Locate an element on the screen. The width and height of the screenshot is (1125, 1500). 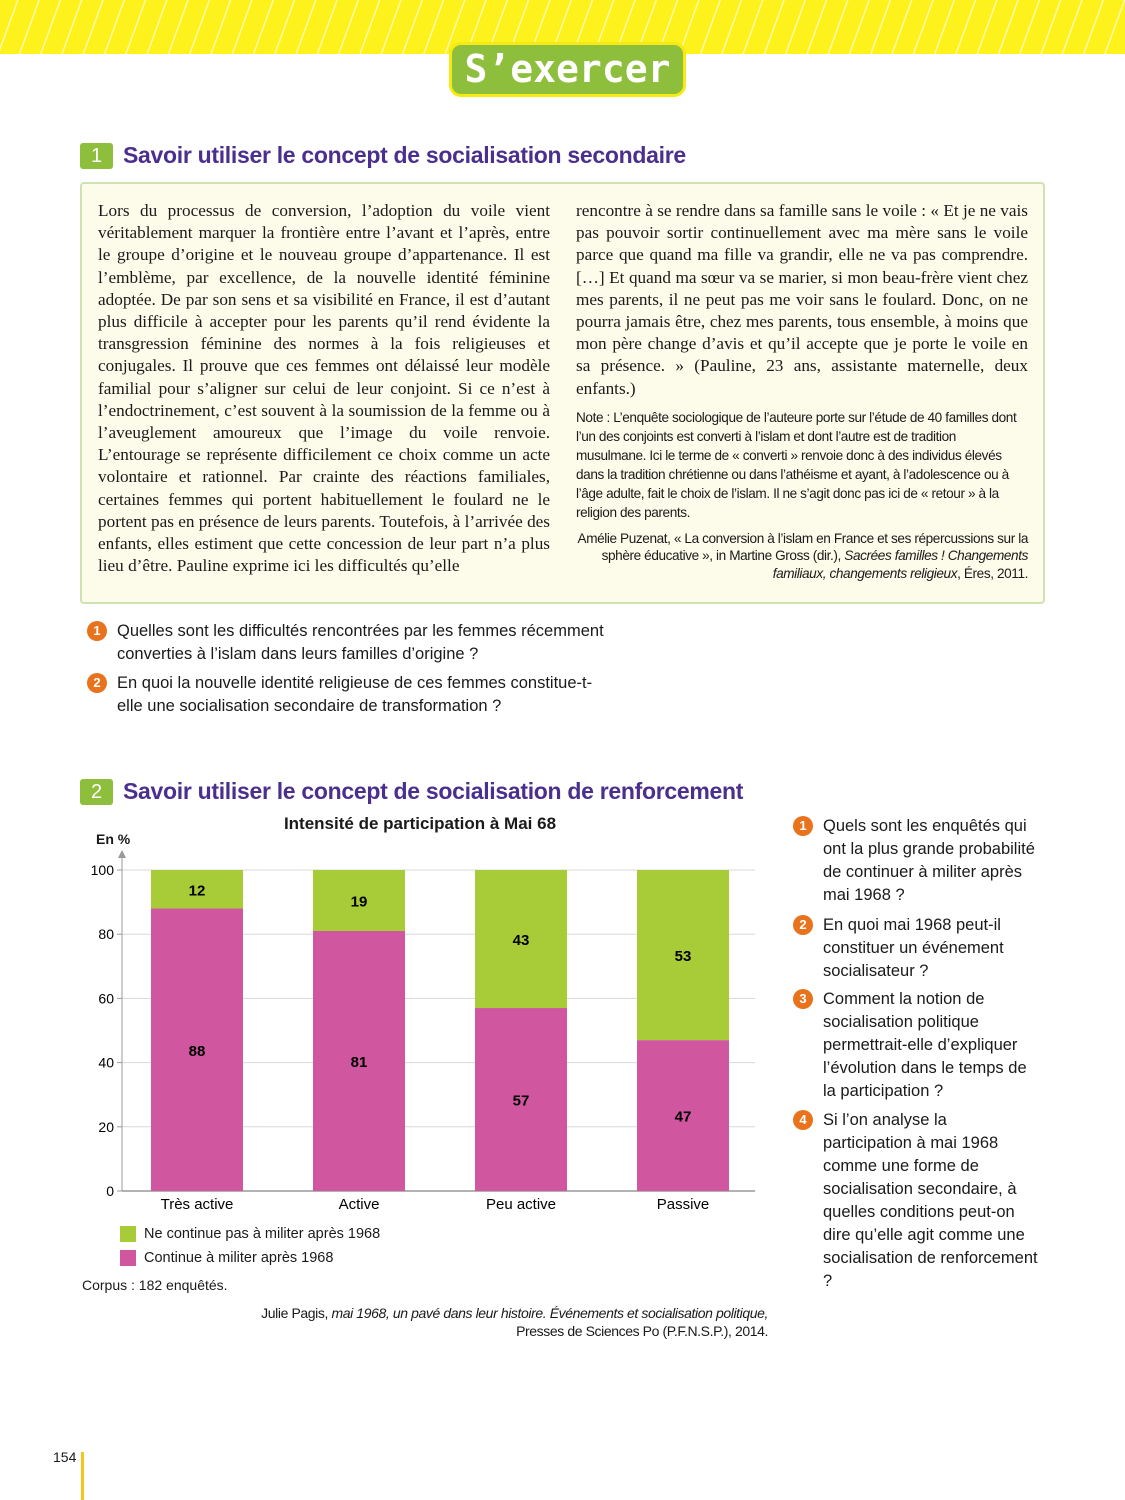
corpus-note: Corpus : 182 enquêtés. is located at coordinates (155, 1285).